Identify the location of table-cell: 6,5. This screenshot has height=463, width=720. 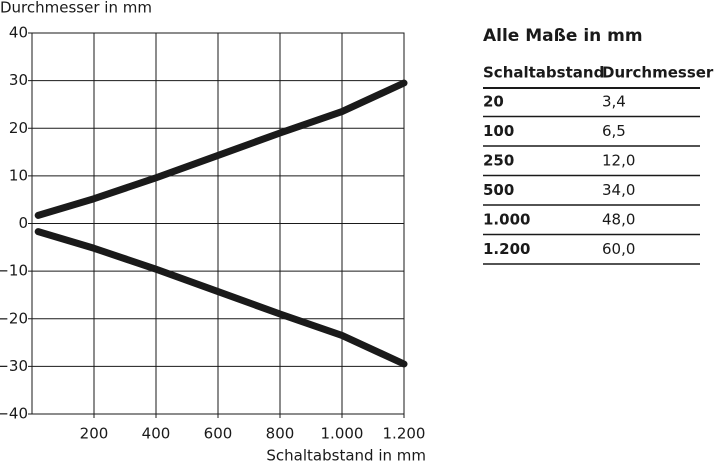
(614, 131).